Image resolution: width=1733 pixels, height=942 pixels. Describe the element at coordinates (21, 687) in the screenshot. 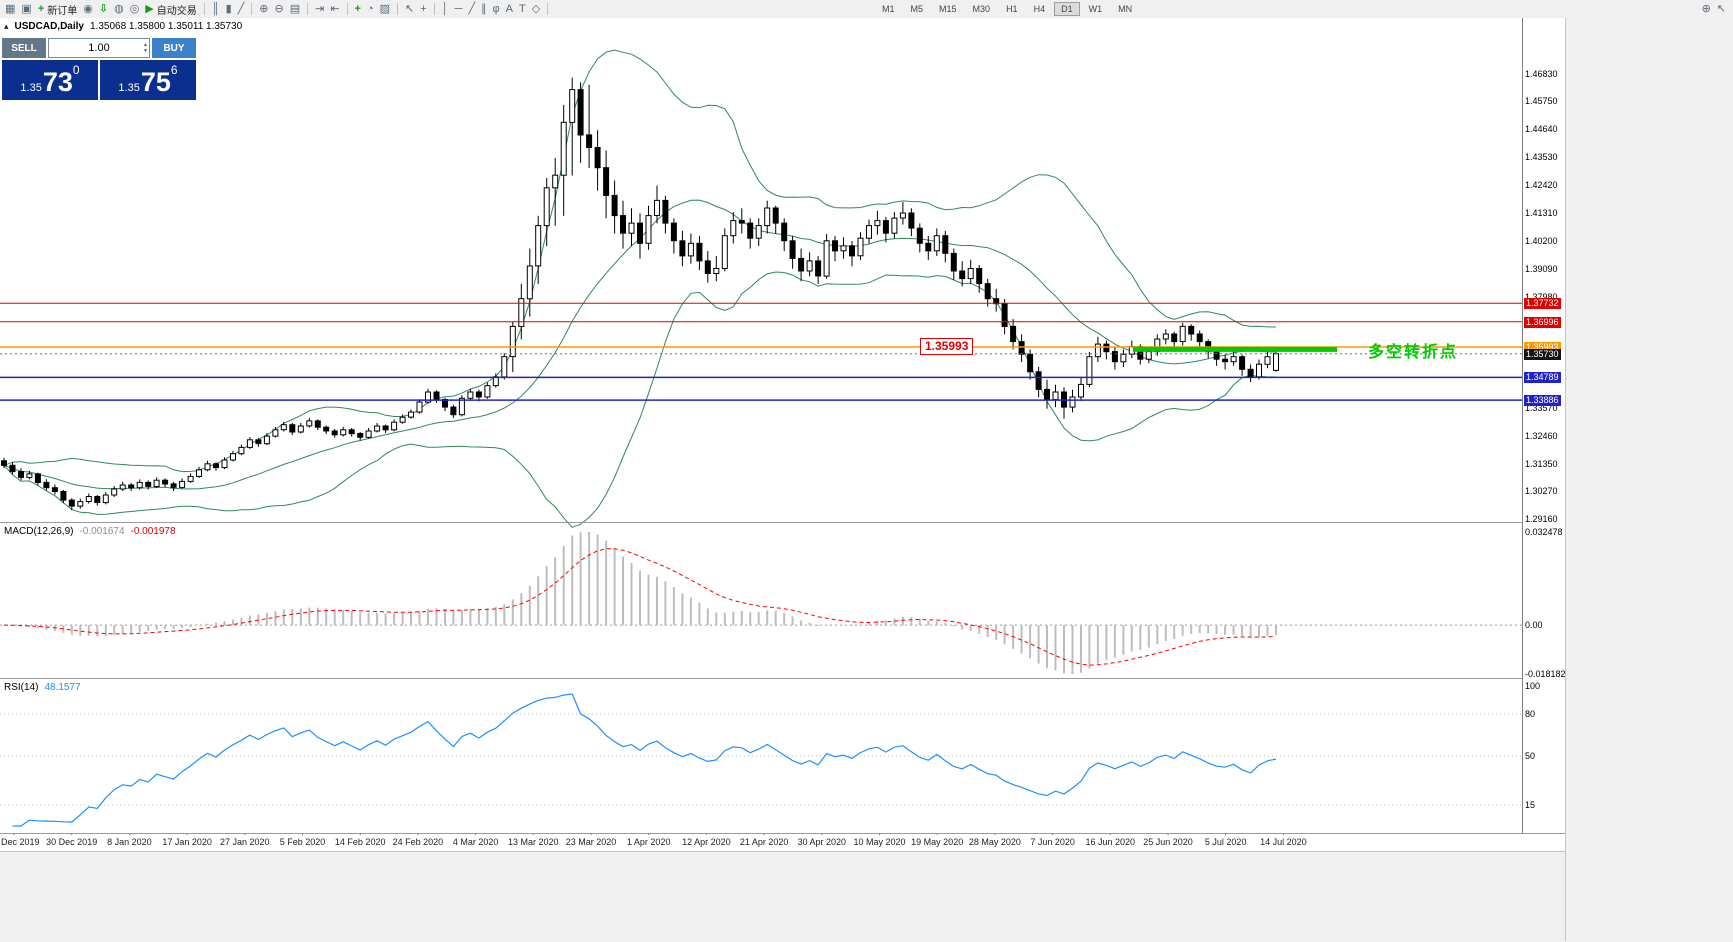

I see `rsi-name: RSI(14)` at that location.